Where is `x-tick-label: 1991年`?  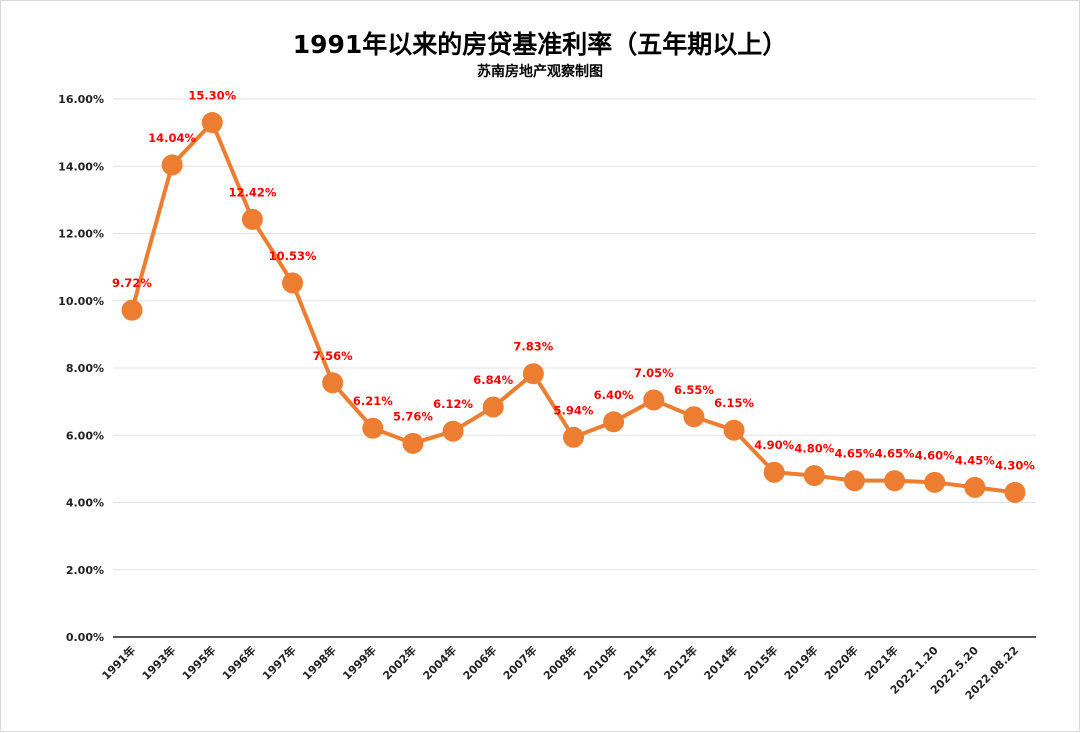 x-tick-label: 1991年 is located at coordinates (118, 662).